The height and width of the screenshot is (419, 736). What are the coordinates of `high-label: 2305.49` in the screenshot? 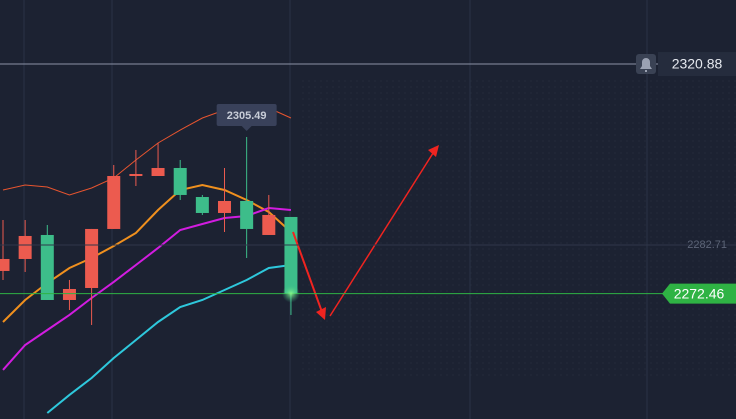 It's located at (247, 116).